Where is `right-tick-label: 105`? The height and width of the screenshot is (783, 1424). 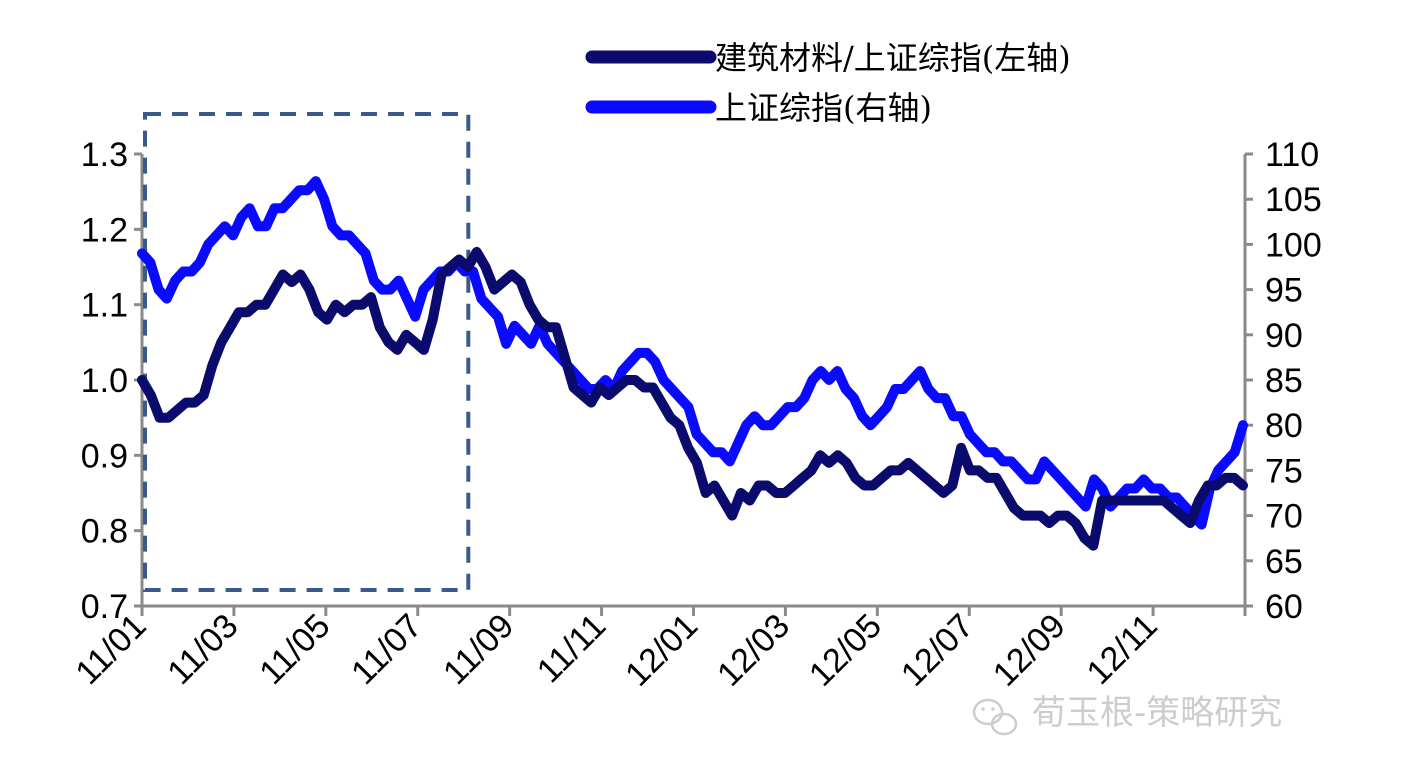 right-tick-label: 105 is located at coordinates (1293, 200).